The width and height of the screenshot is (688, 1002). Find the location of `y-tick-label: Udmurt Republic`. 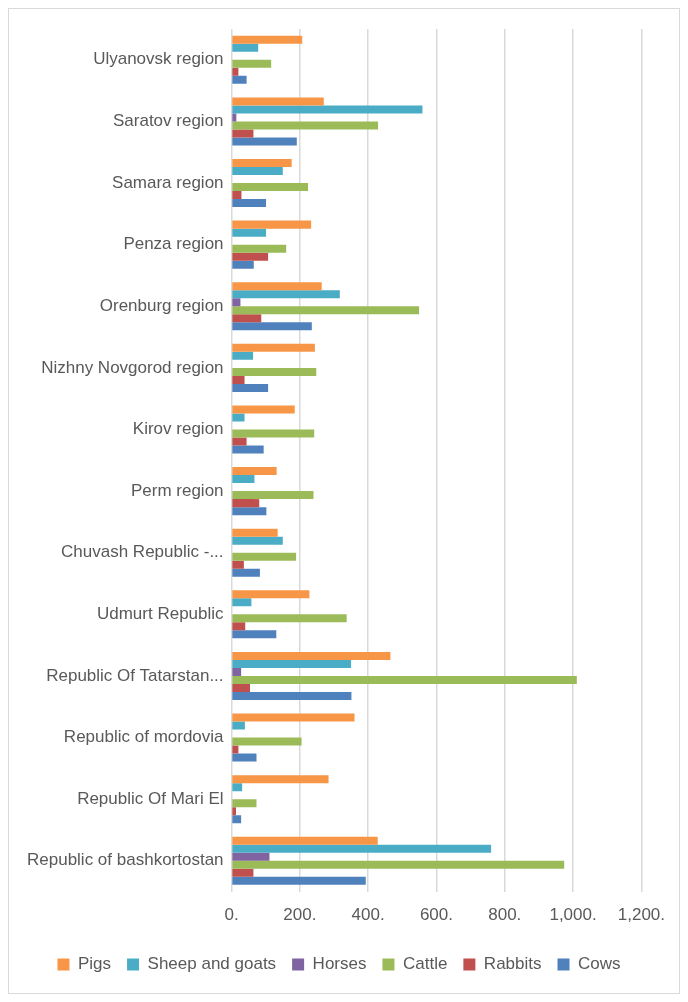

y-tick-label: Udmurt Republic is located at coordinates (160, 614).